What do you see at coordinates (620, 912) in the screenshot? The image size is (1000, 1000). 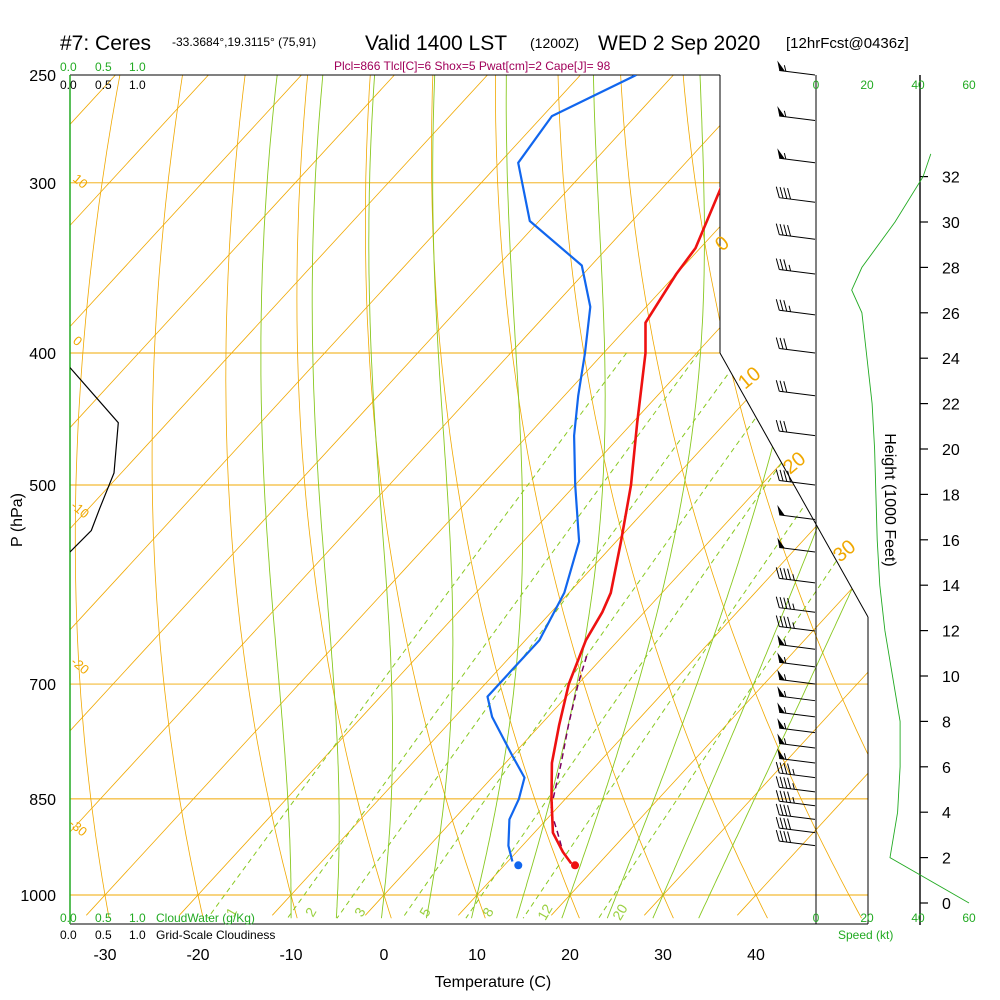 I see `mixing-ratio-label: 20` at bounding box center [620, 912].